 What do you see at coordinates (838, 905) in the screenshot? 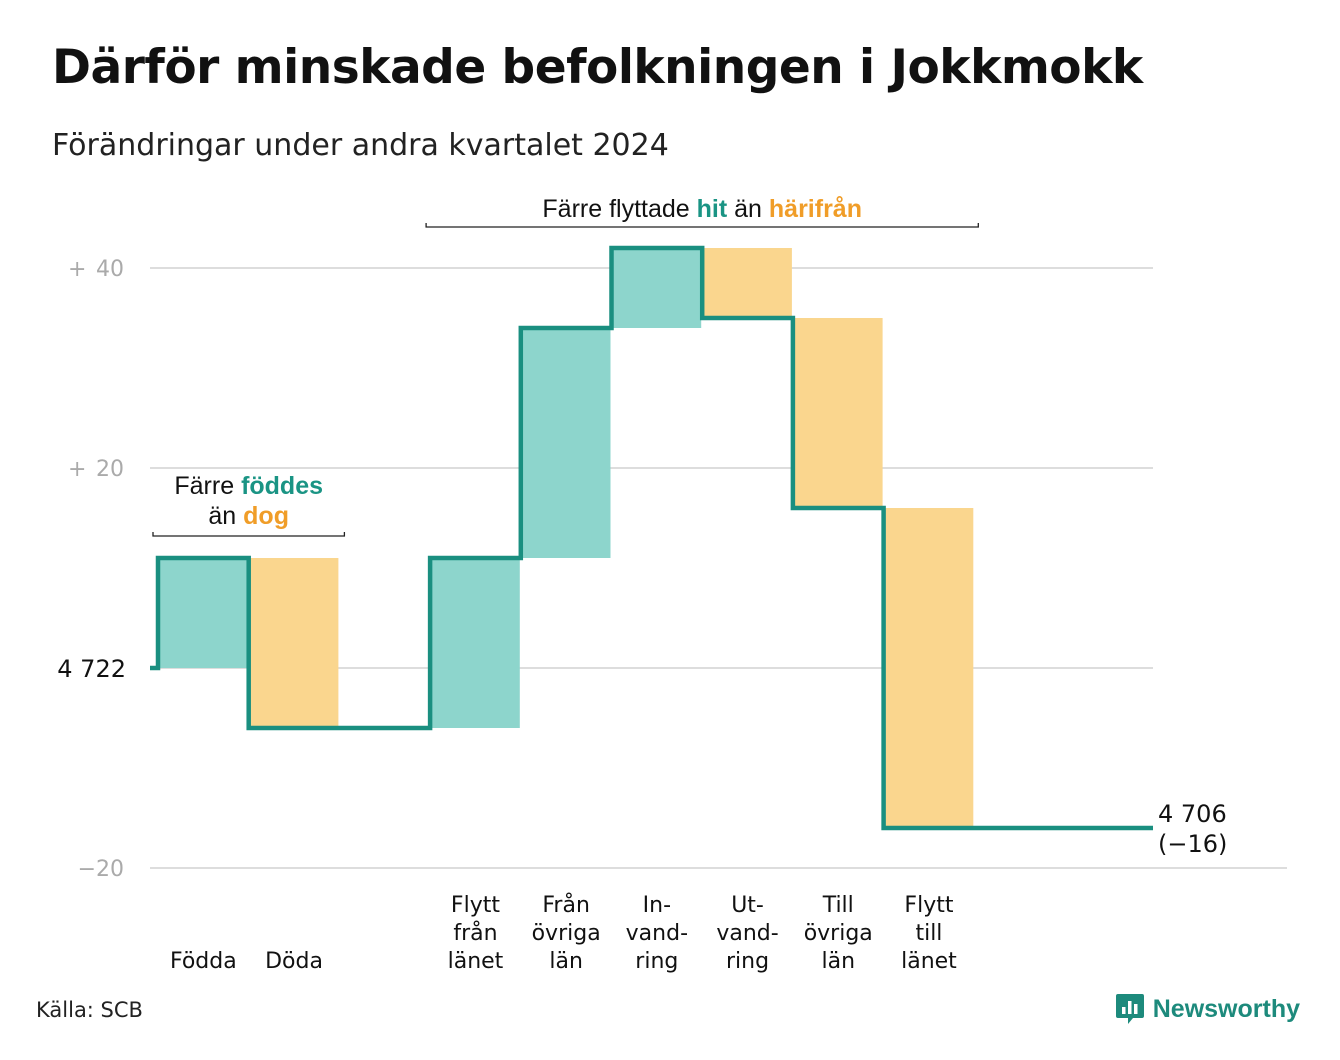
I see `category-label: Till` at bounding box center [838, 905].